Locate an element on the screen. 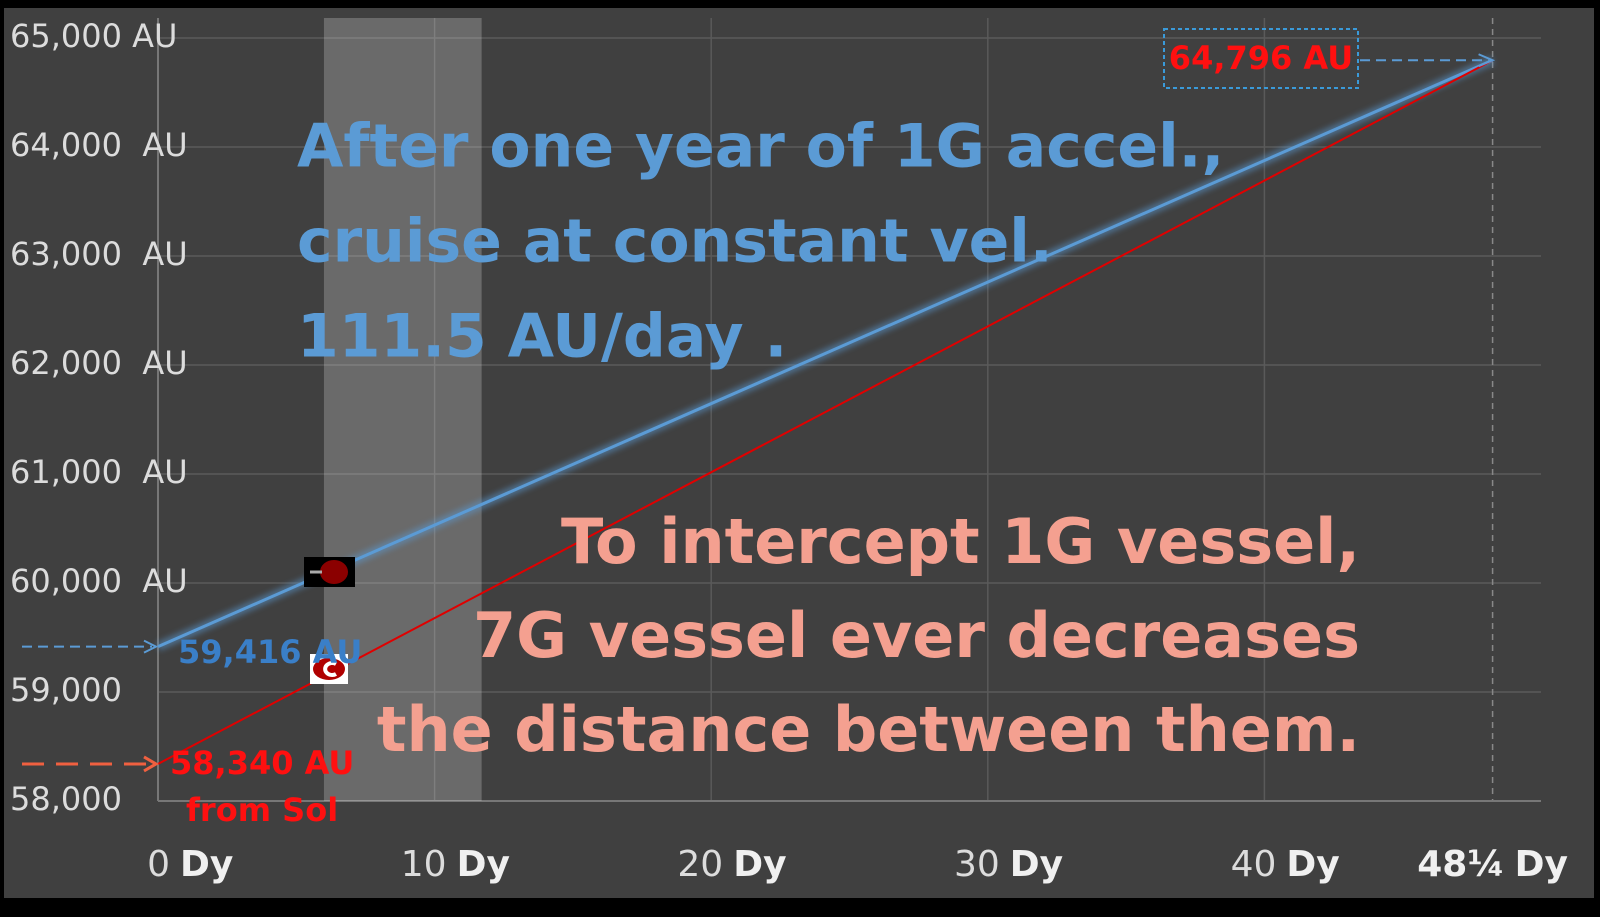 This screenshot has width=1600, height=917. annotation-red: To intercept 1G vessel, is located at coordinates (960, 541).